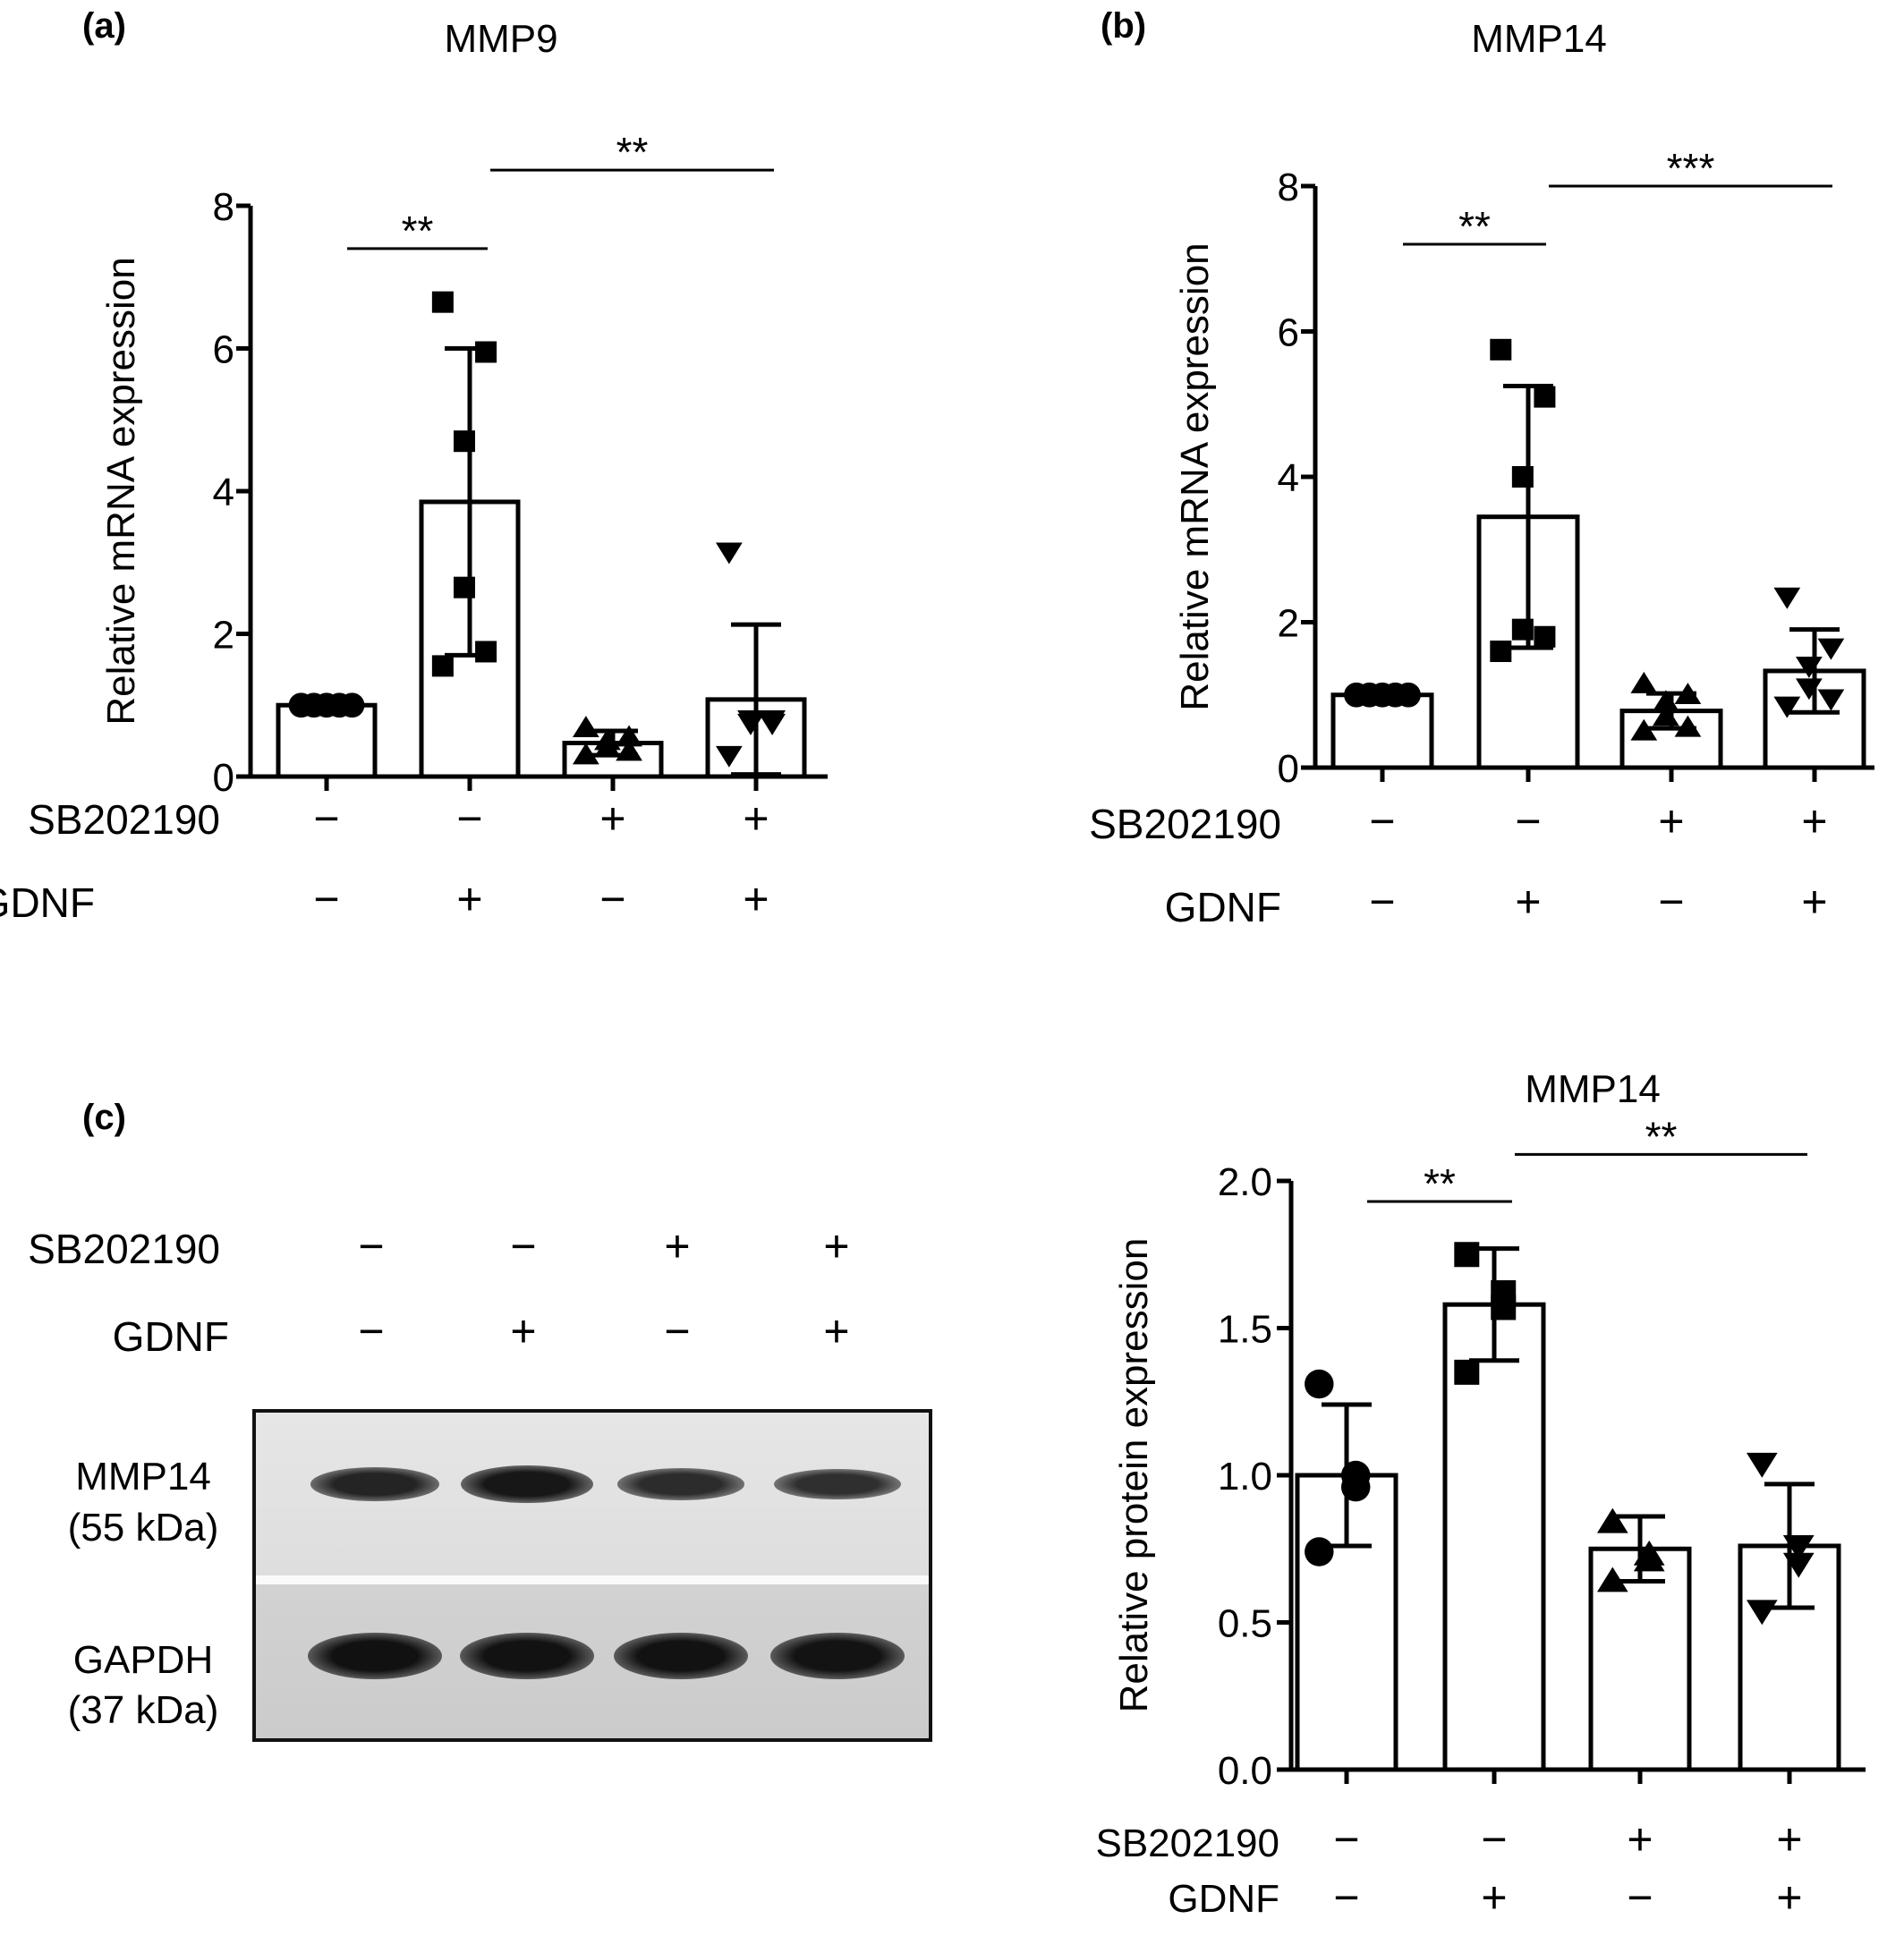  I want to click on treatment-sign-sb202190-3: +, so click(612, 819).